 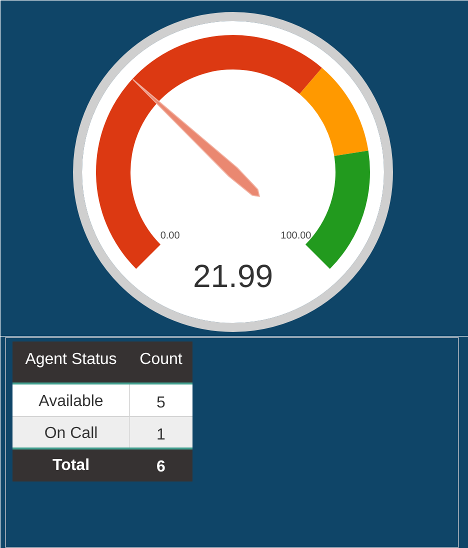 I want to click on text: 0.00, so click(x=170, y=236).